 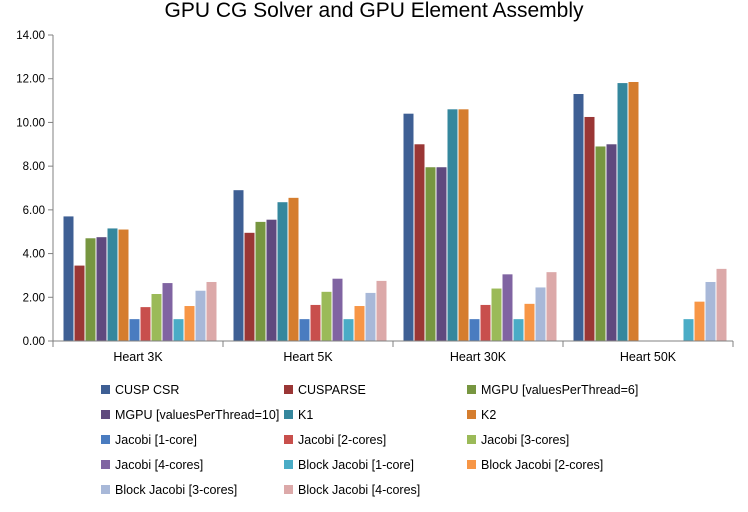 I want to click on legend-item: Jacobi [4-cores], so click(x=152, y=465).